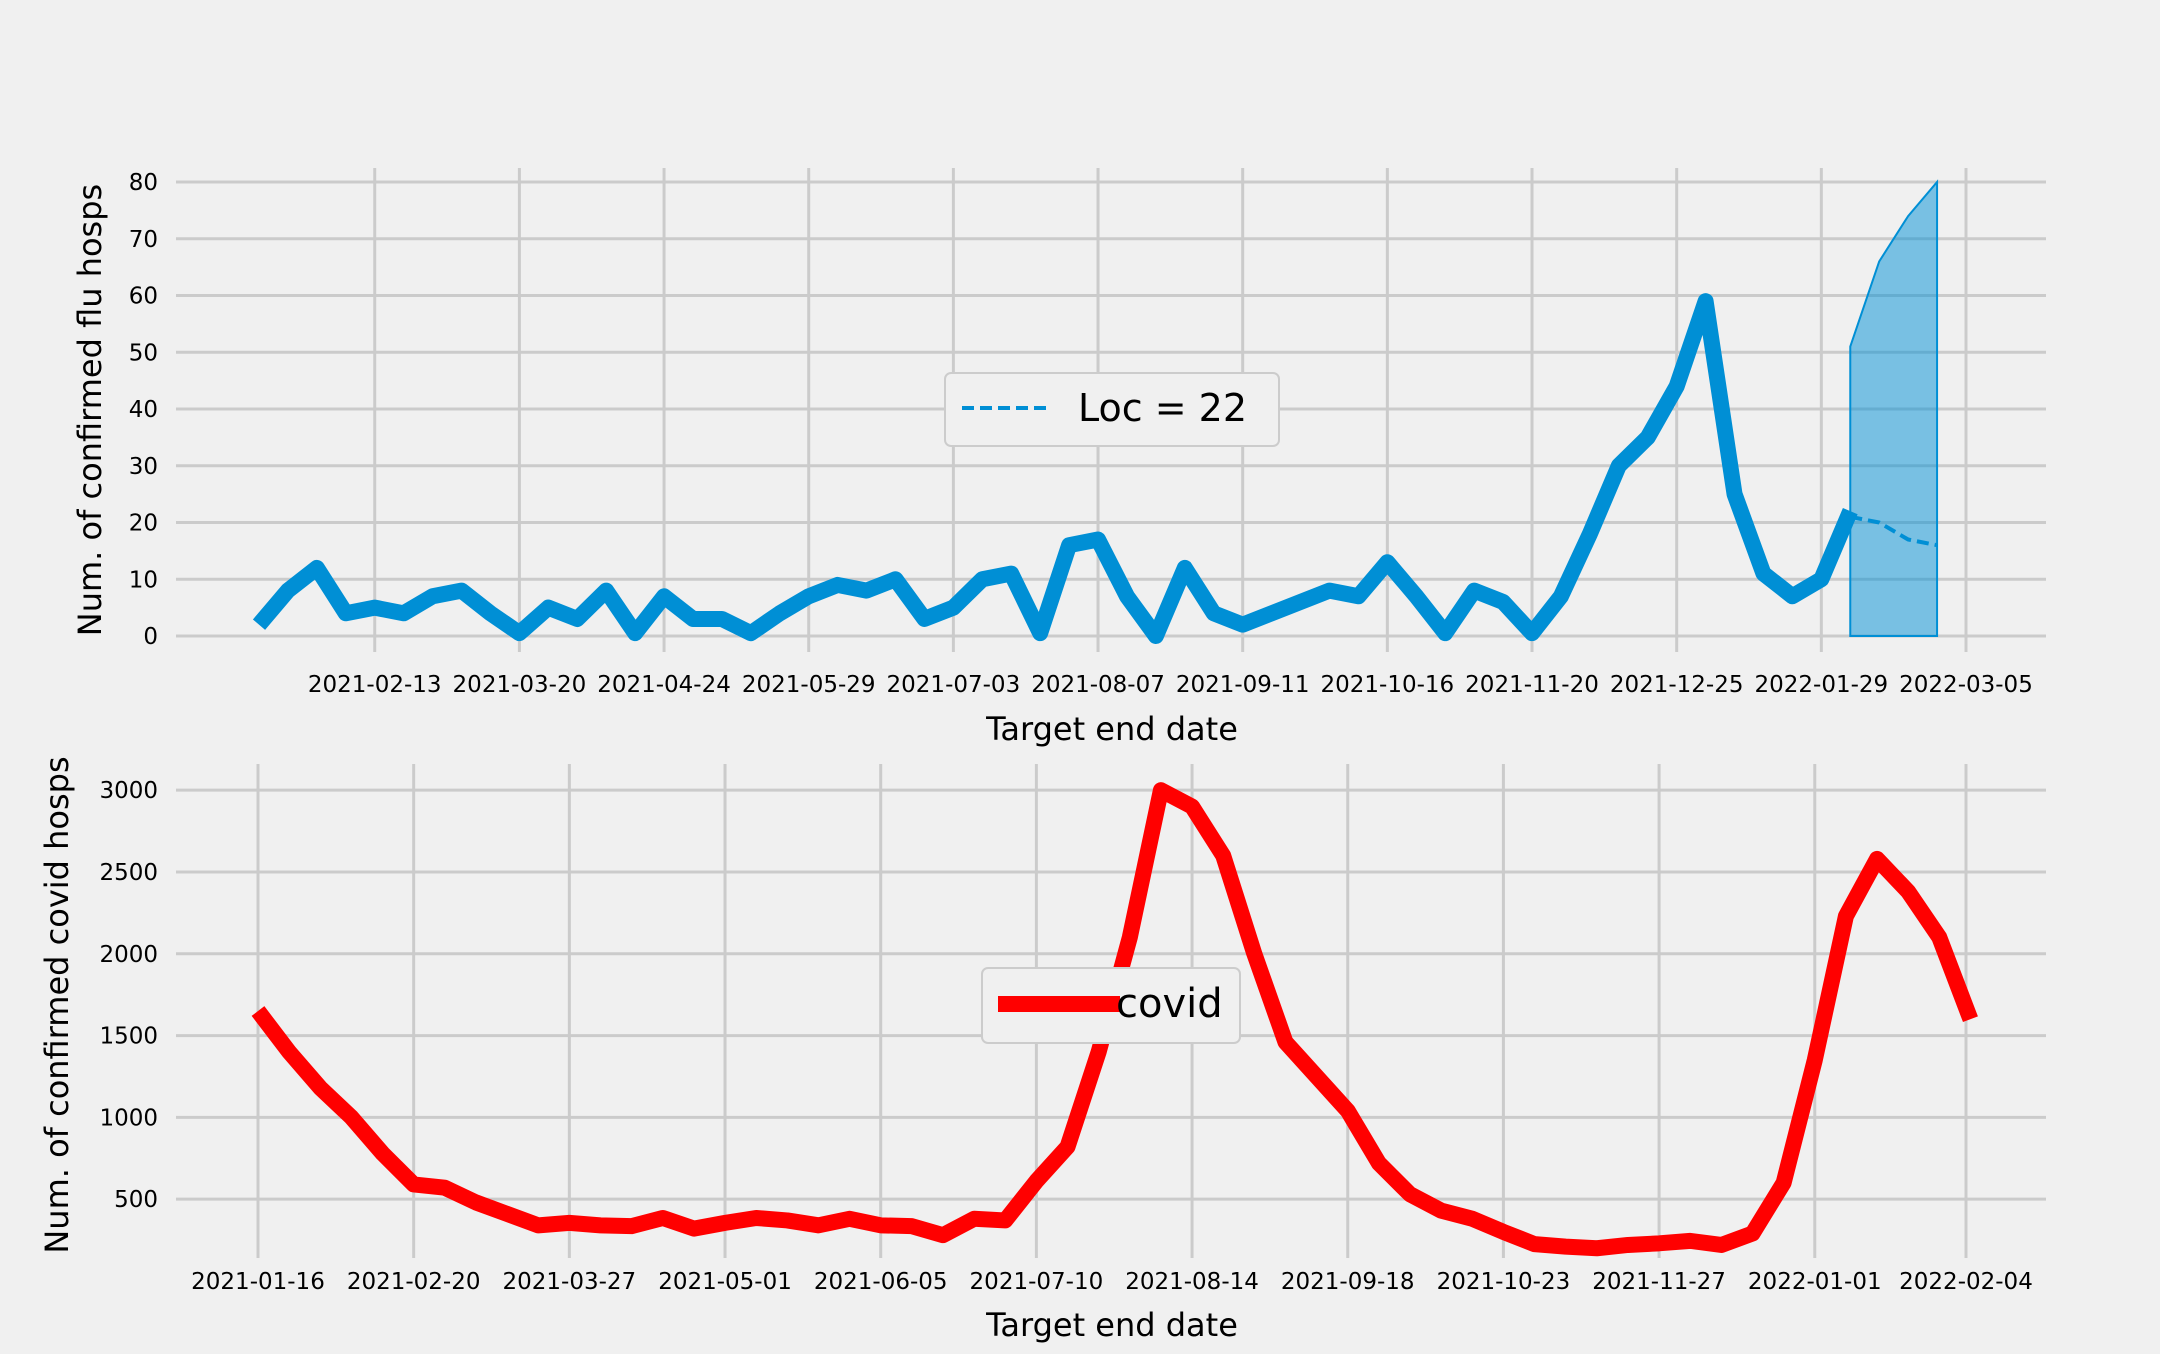 This screenshot has width=2160, height=1354. Describe the element at coordinates (143, 183) in the screenshot. I see `flu-y-tick-label: 80` at that location.